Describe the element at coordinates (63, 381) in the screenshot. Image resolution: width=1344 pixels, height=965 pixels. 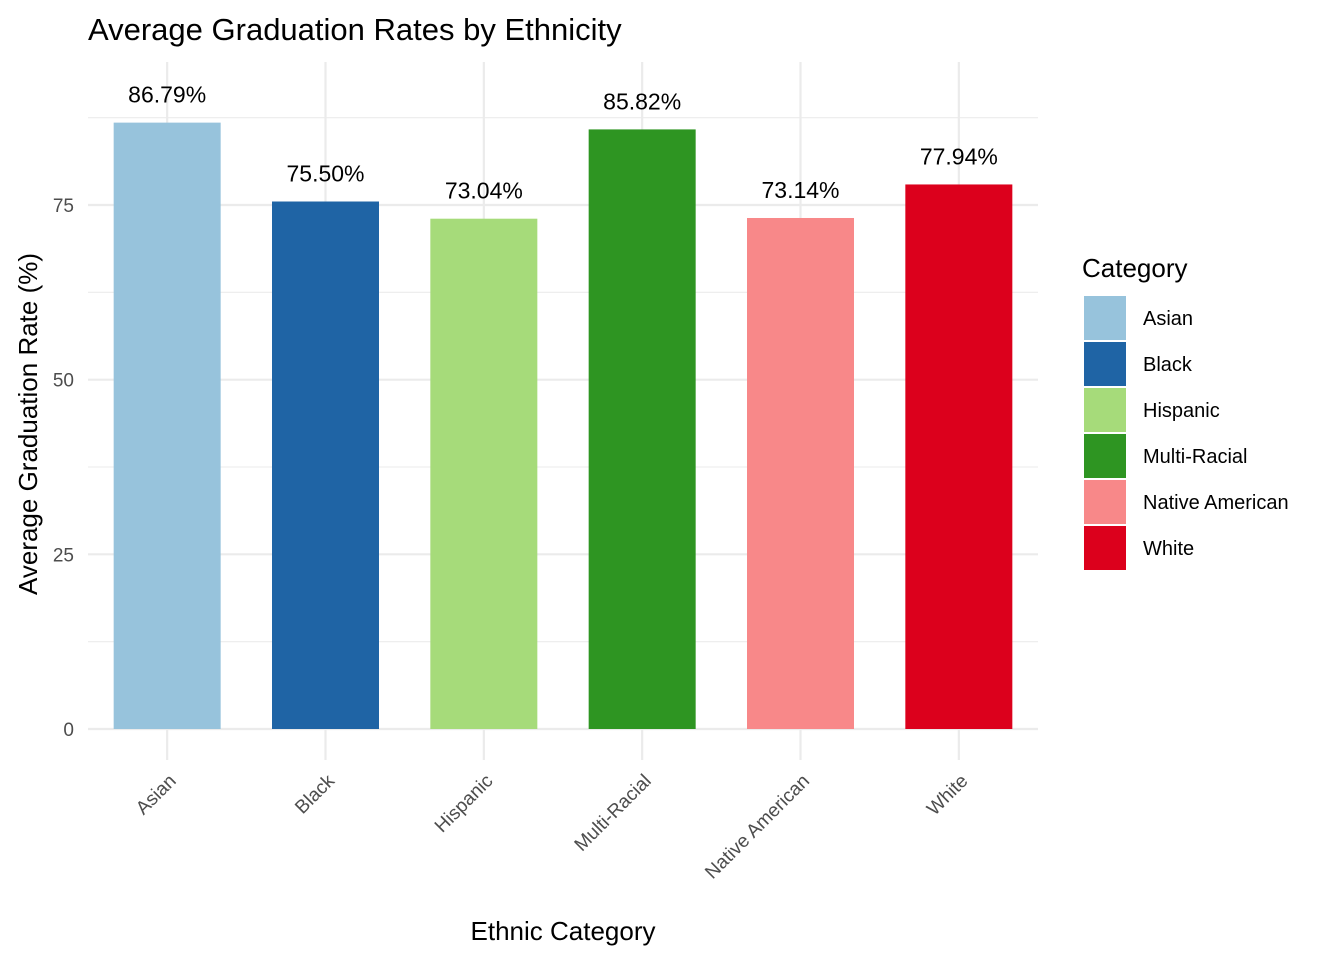
I see `y-tick-label: 50` at that location.